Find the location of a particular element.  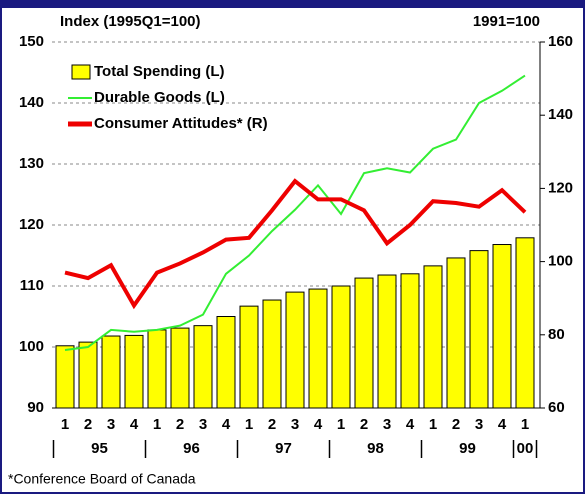

year-label: 95 is located at coordinates (99, 448).